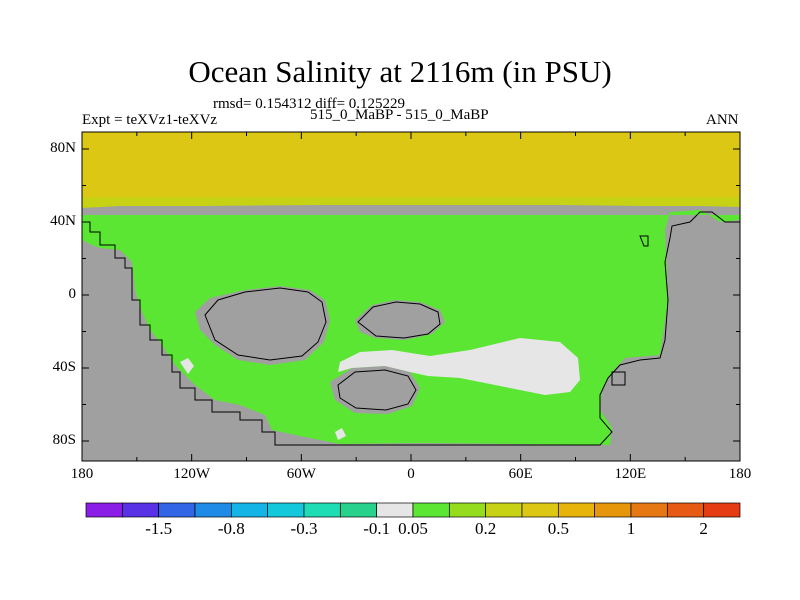  I want to click on north-transition-band, so click(411, 202).